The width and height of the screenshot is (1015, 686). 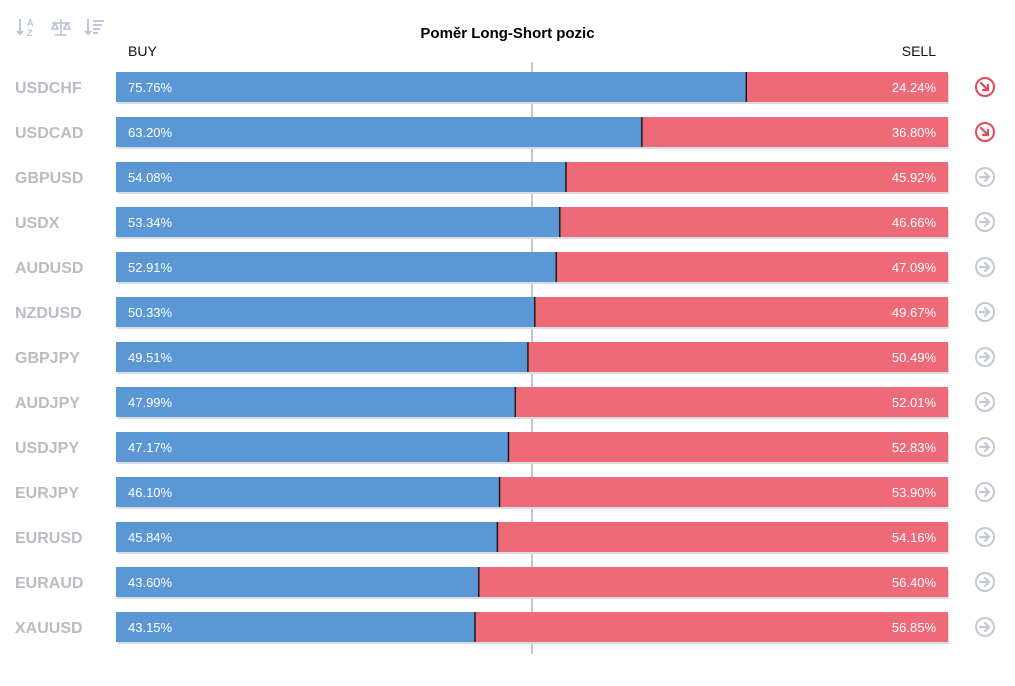 I want to click on buy-percent-label: 53.34%, so click(x=150, y=222).